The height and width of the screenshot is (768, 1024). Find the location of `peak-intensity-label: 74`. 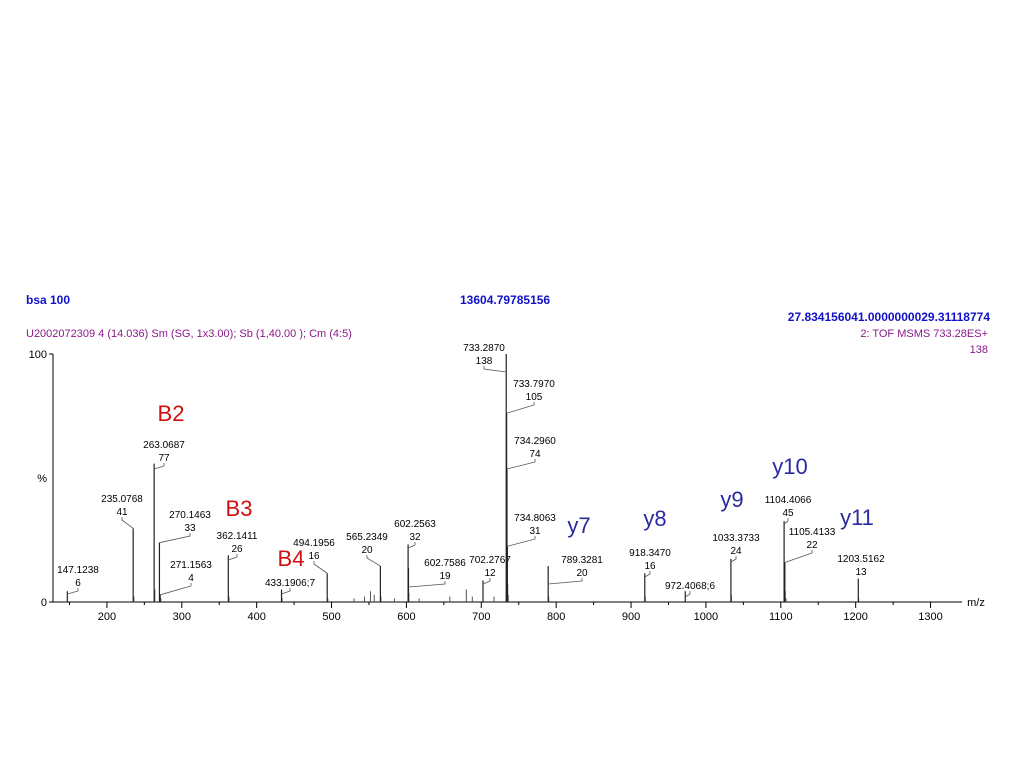

peak-intensity-label: 74 is located at coordinates (535, 454).